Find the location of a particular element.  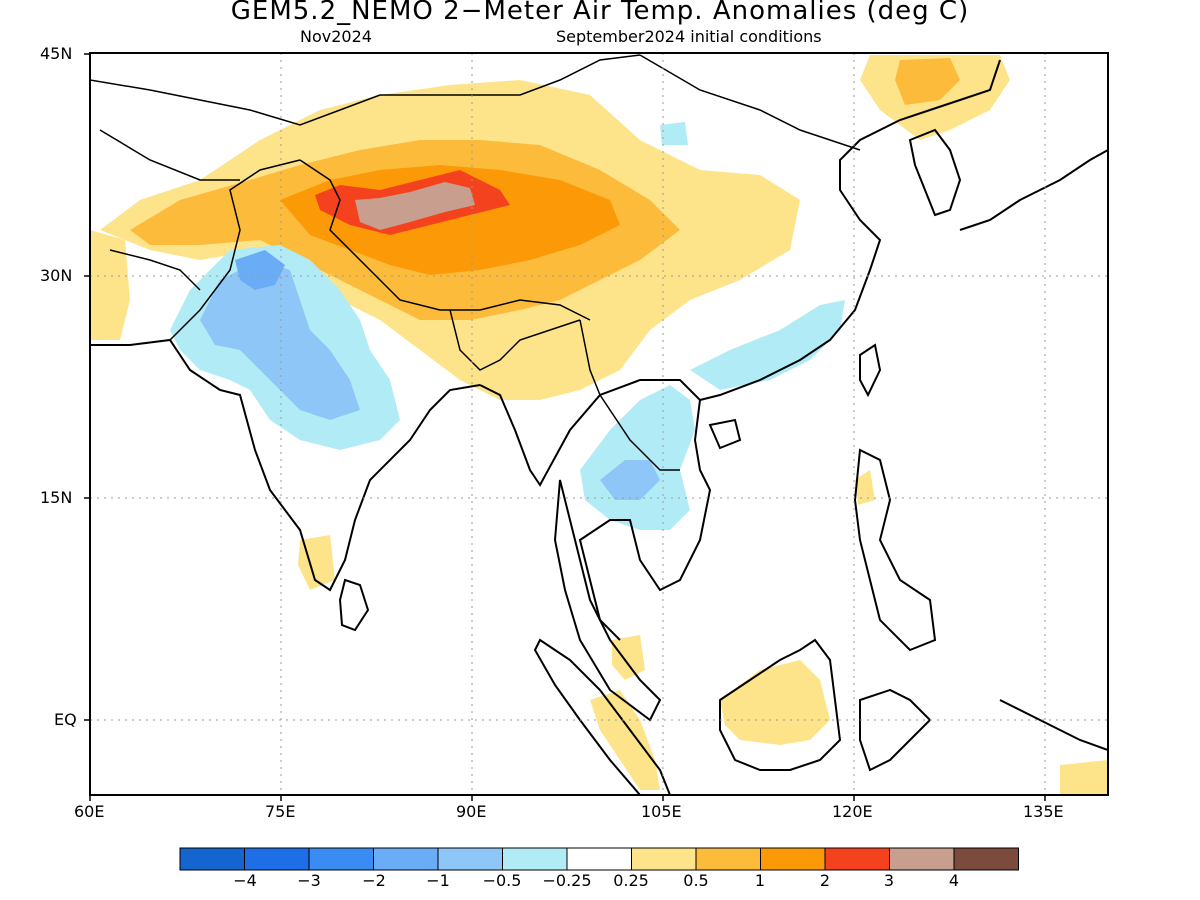

warm-region-malaysia is located at coordinates (628, 657).